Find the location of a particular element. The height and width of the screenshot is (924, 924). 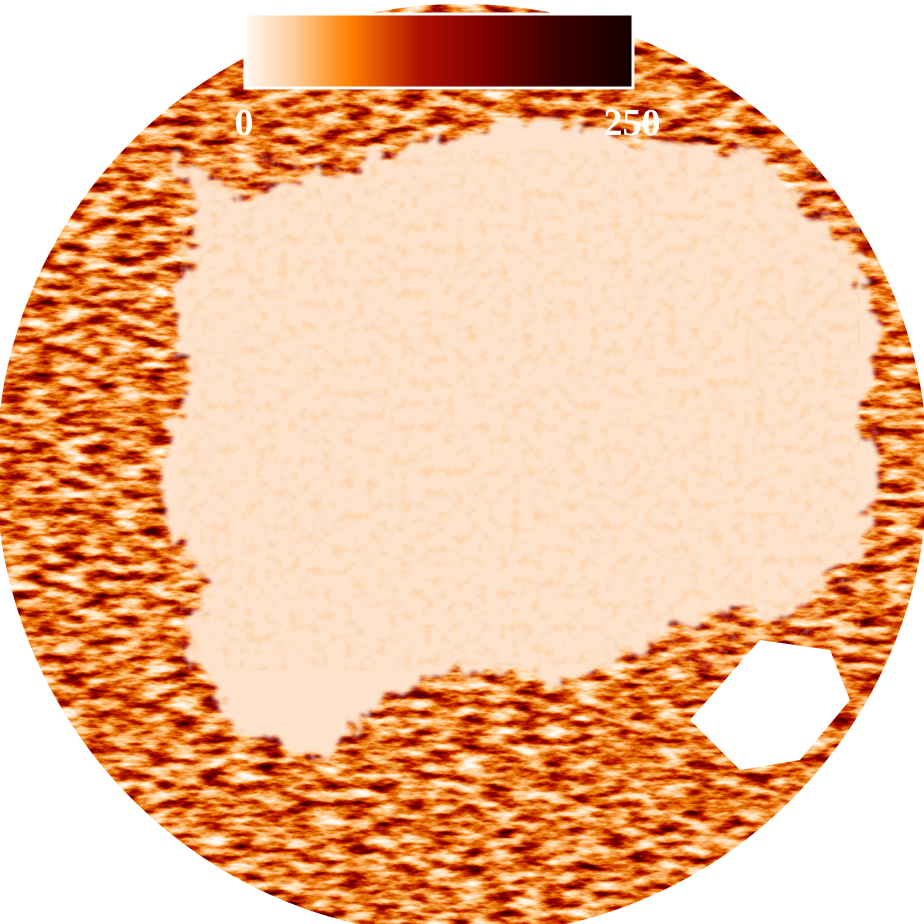

missing-region is located at coordinates (770, 705).